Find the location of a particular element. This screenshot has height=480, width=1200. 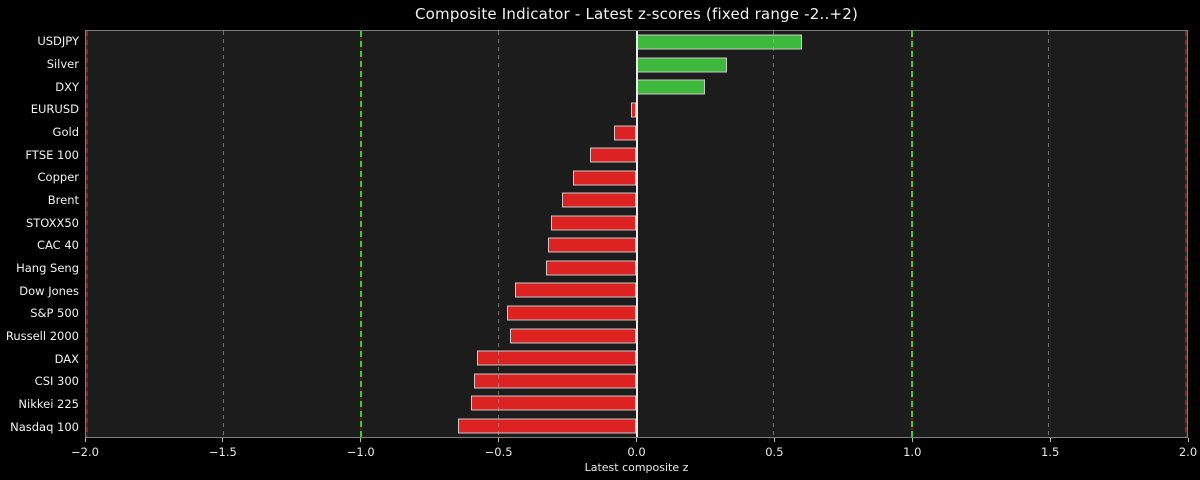

x-tick-label-1: 1.0 is located at coordinates (912, 452).